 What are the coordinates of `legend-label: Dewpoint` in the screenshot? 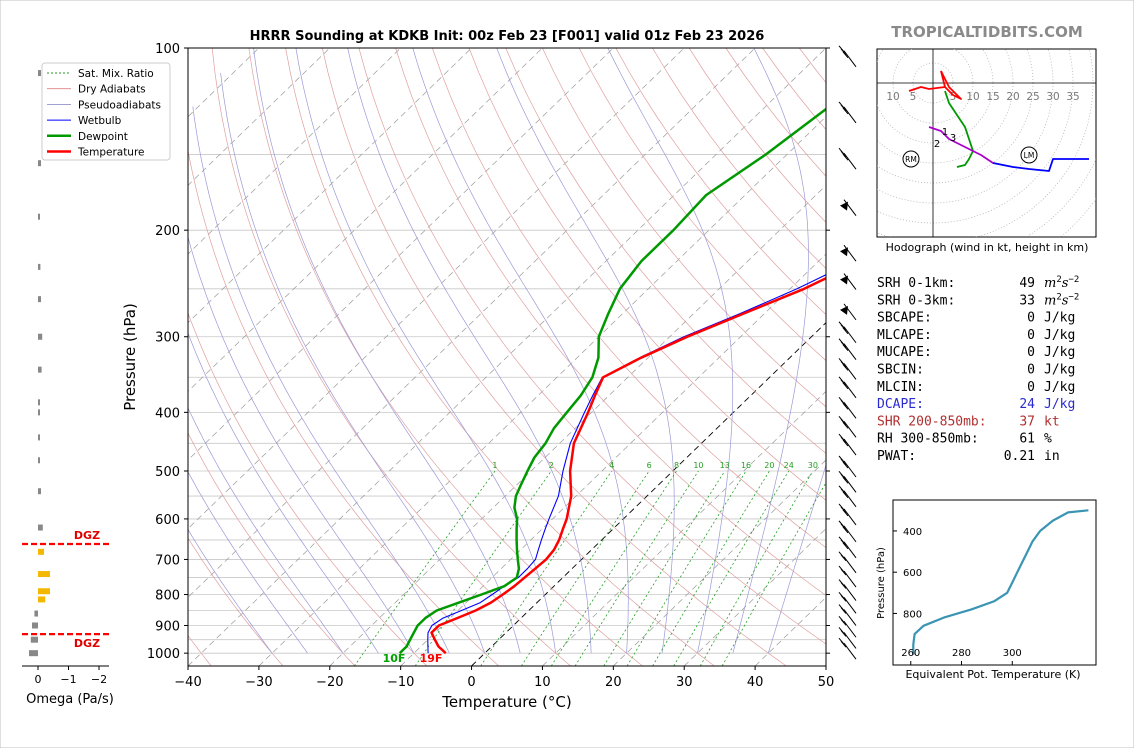 It's located at (103, 137).